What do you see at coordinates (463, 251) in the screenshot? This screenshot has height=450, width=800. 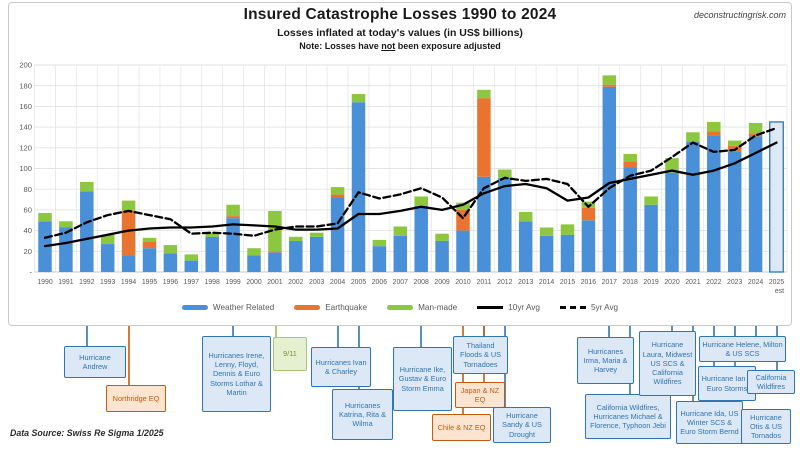 I see `bar-2010-weather-related` at bounding box center [463, 251].